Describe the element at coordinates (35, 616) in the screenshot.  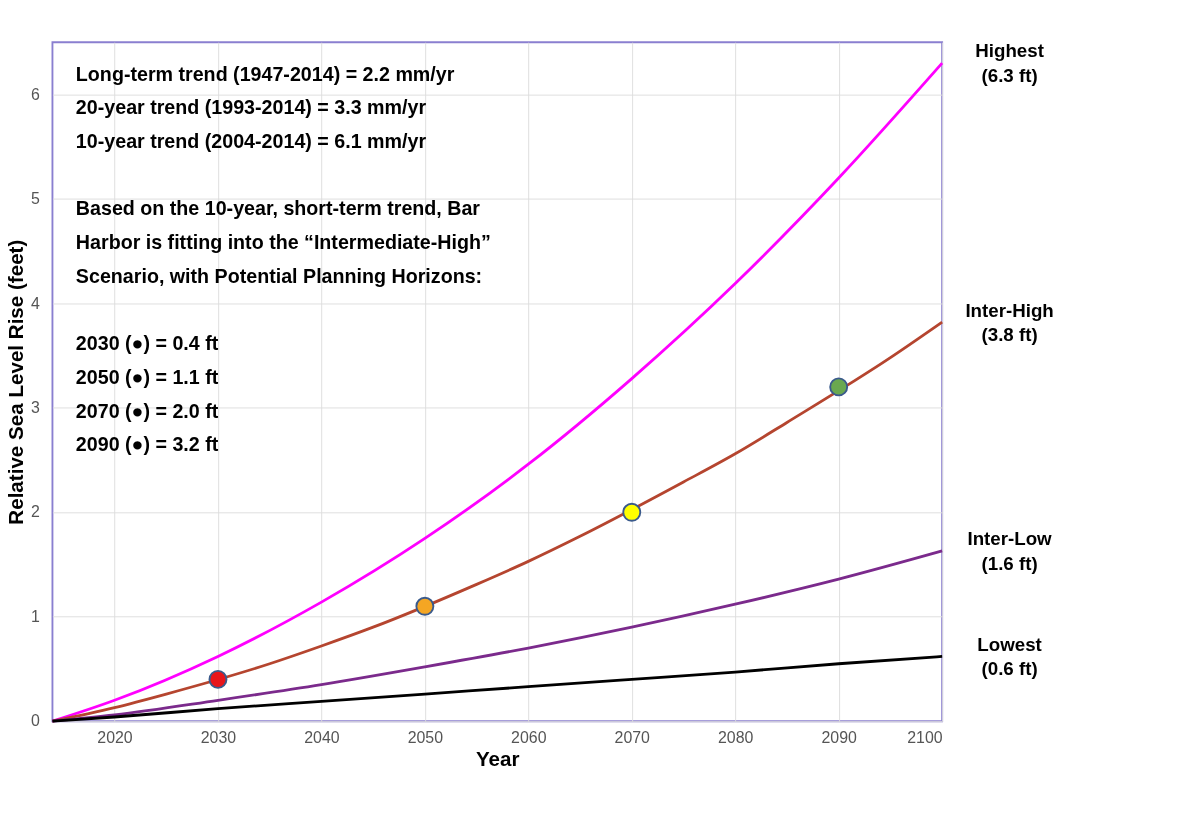
I see `y-tick-label: 1` at that location.